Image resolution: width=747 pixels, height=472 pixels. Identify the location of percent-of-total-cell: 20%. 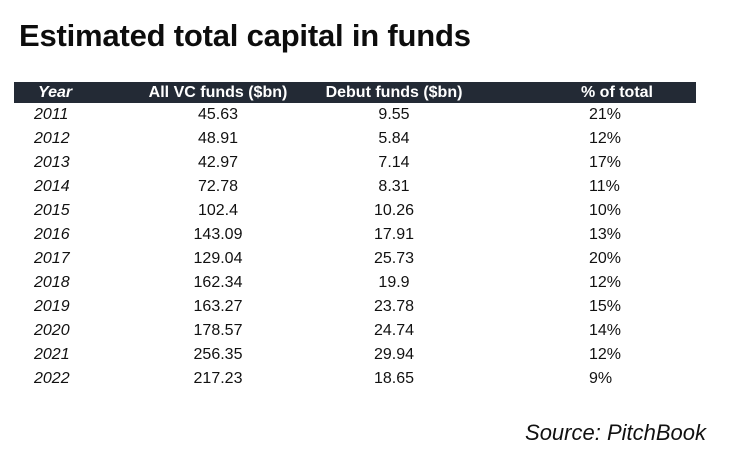
(605, 258).